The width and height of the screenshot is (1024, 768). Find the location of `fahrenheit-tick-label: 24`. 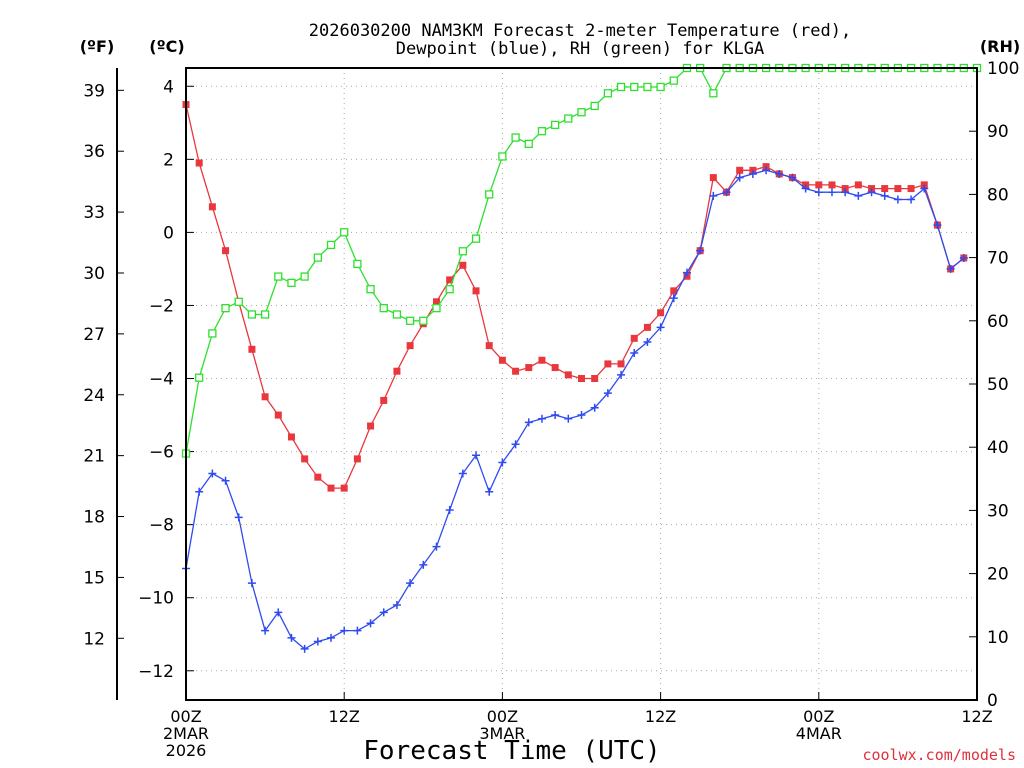

fahrenheit-tick-label: 24 is located at coordinates (94, 396).